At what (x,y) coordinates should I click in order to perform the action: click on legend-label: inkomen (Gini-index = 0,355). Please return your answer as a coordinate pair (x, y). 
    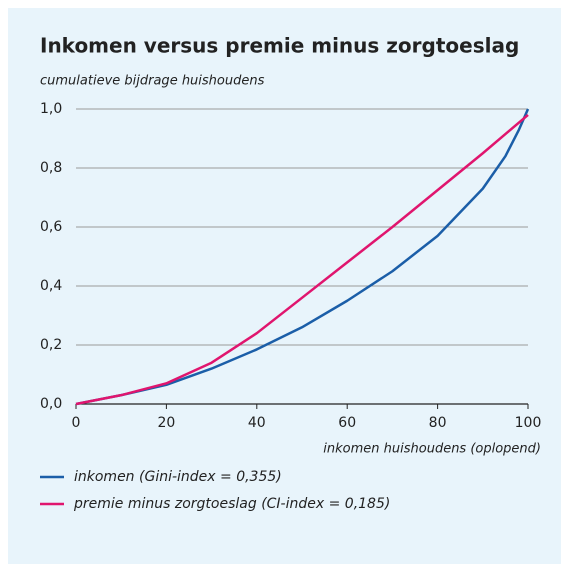
    Looking at the image, I should click on (178, 477).